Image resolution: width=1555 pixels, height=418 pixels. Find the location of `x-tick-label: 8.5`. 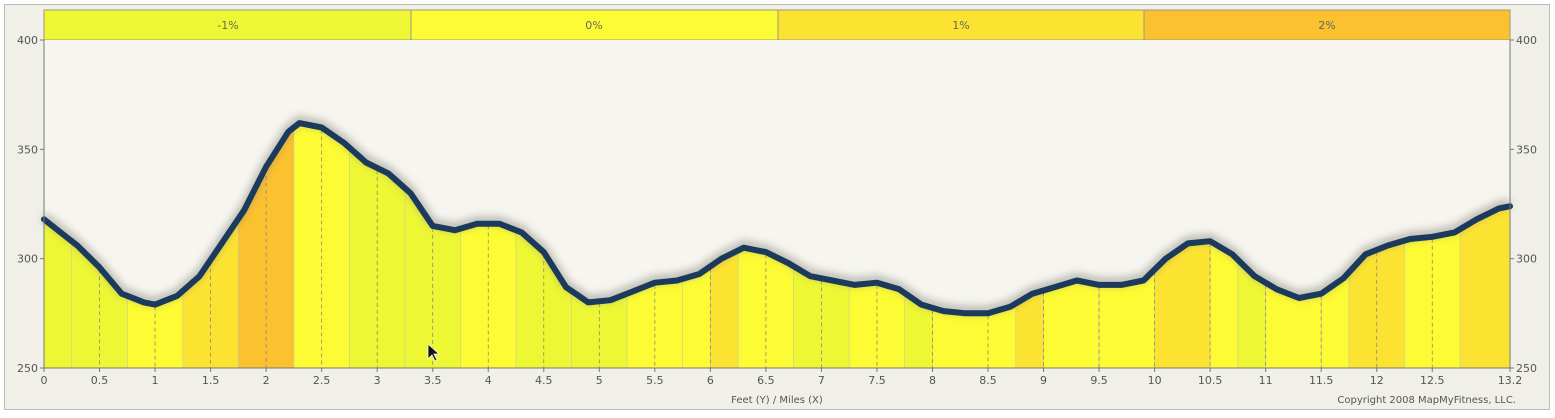

x-tick-label: 8.5 is located at coordinates (988, 380).